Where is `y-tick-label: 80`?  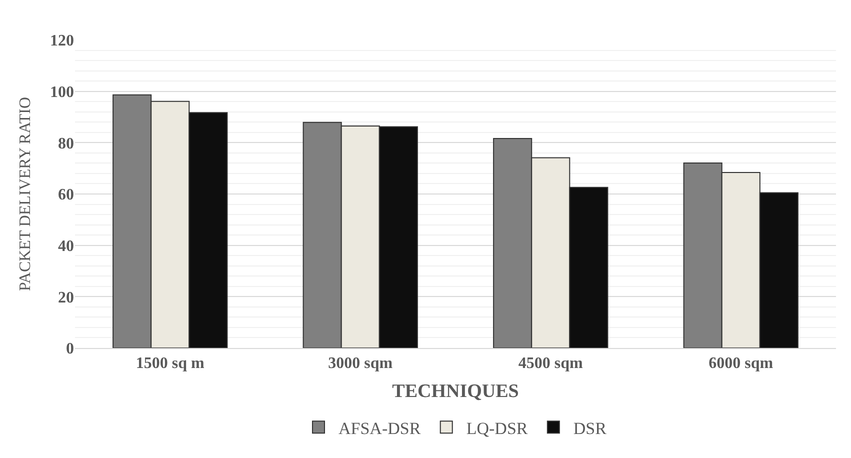
y-tick-label: 80 is located at coordinates (66, 143).